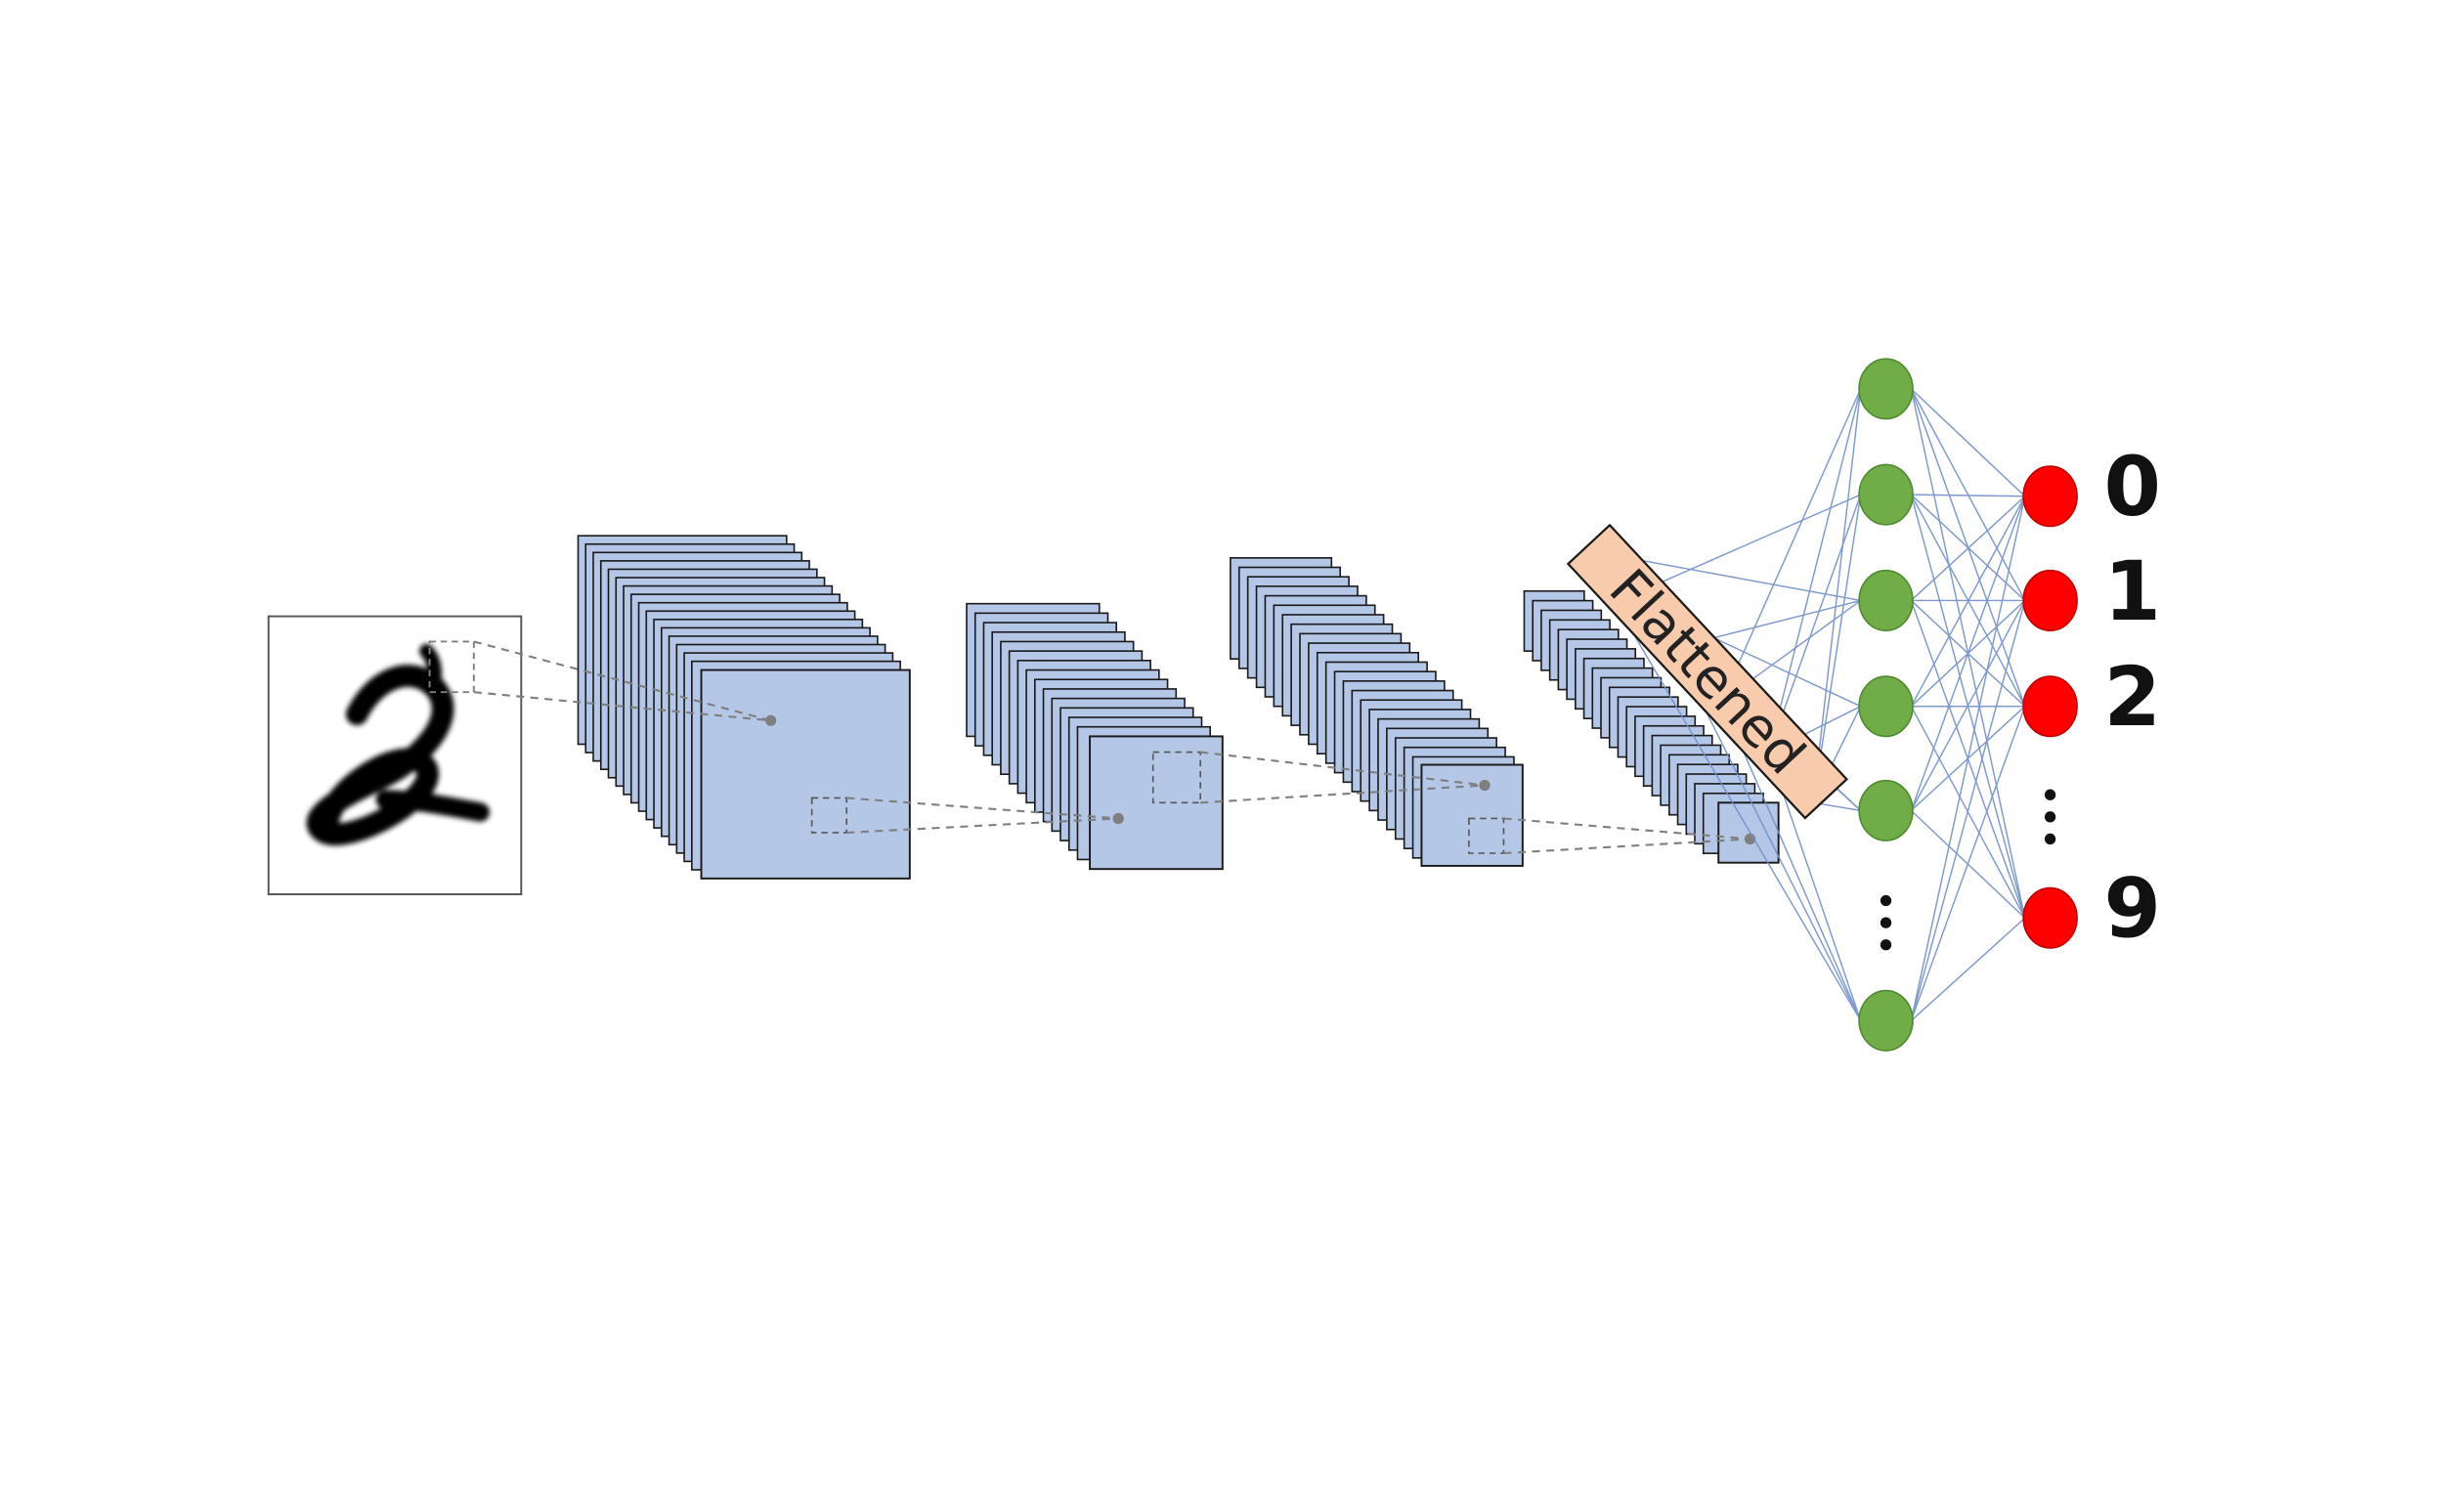 The width and height of the screenshot is (2464, 1509). I want to click on output-label-1: 1, so click(2132, 591).